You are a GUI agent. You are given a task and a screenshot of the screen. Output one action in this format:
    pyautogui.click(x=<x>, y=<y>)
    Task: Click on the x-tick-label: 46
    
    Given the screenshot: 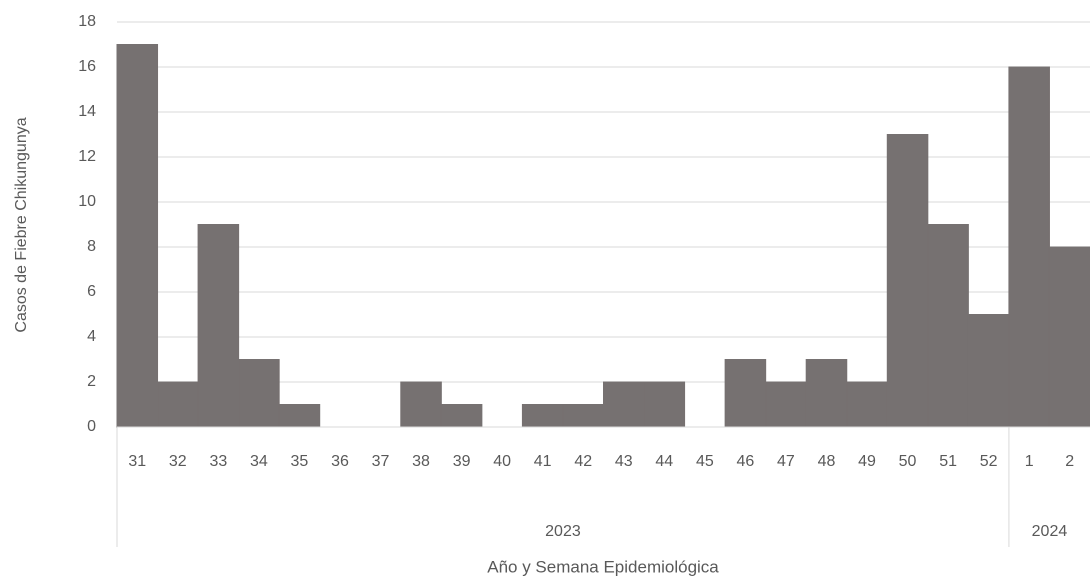 What is the action you would take?
    pyautogui.click(x=745, y=461)
    